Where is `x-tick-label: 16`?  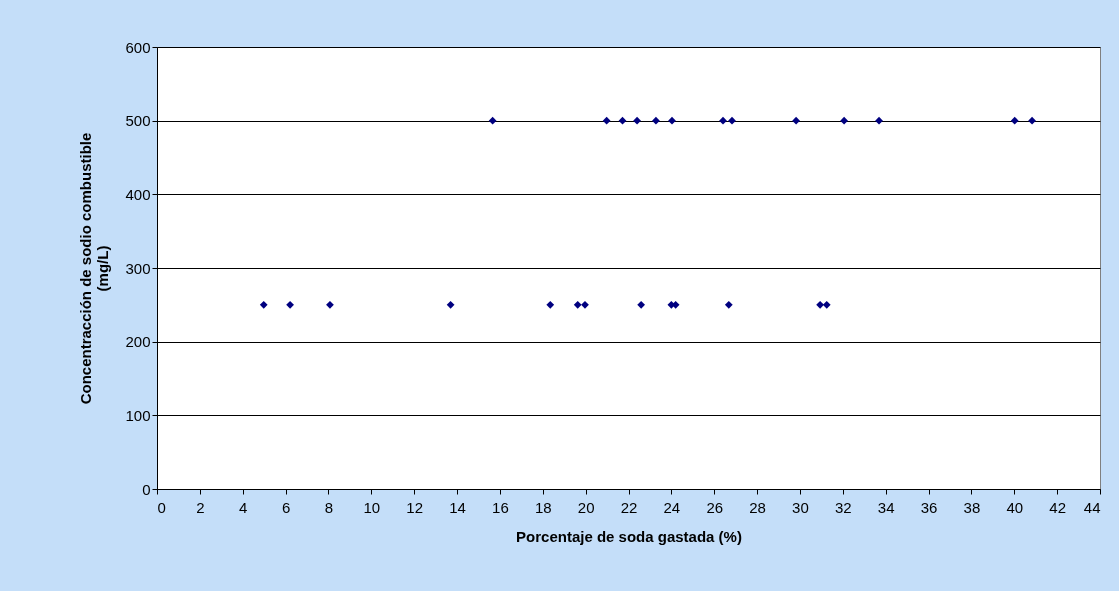
x-tick-label: 16 is located at coordinates (500, 507).